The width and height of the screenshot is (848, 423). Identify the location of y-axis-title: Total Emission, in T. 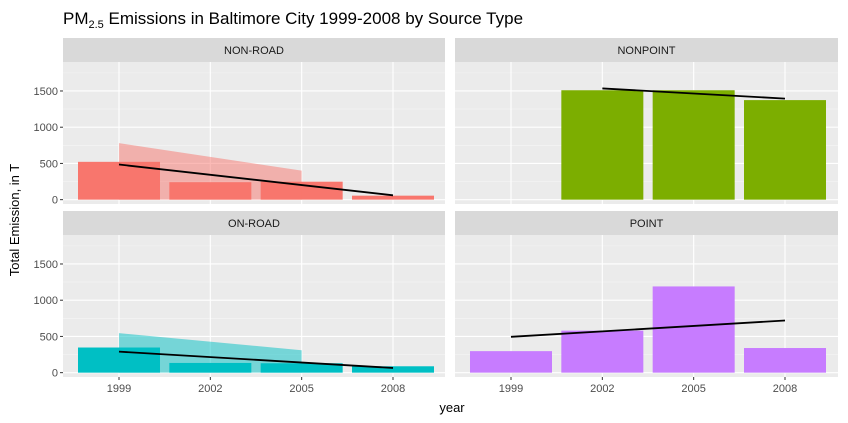
(14, 220).